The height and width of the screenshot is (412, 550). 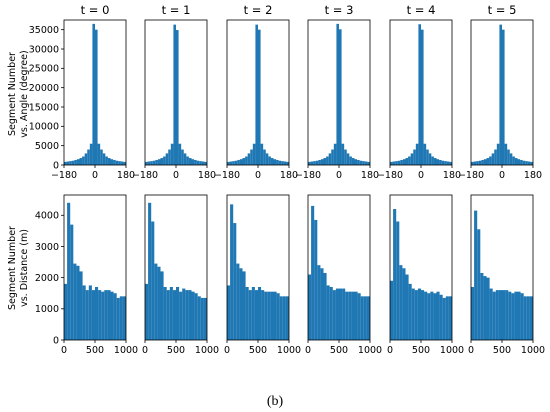 I want to click on row-0-label-line-2: vs. Angle (degree), so click(x=24, y=93).